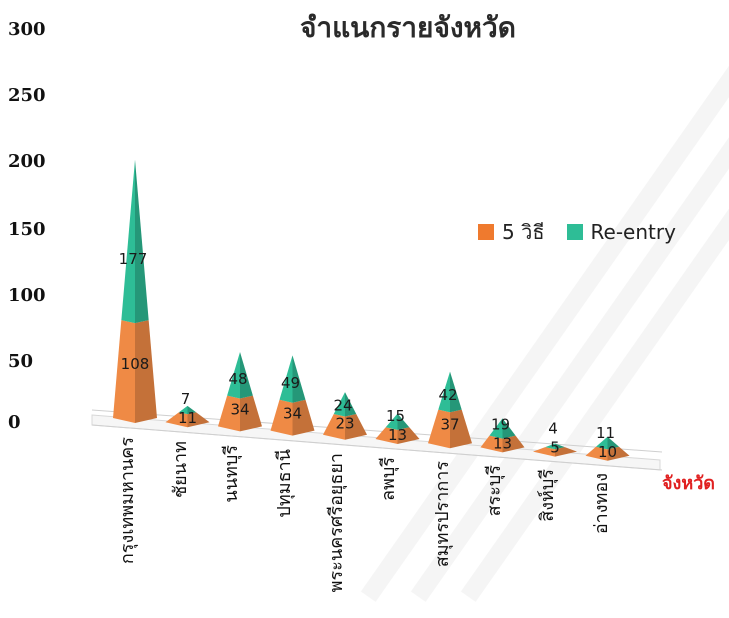  I want to click on data-label: 15, so click(395, 416).